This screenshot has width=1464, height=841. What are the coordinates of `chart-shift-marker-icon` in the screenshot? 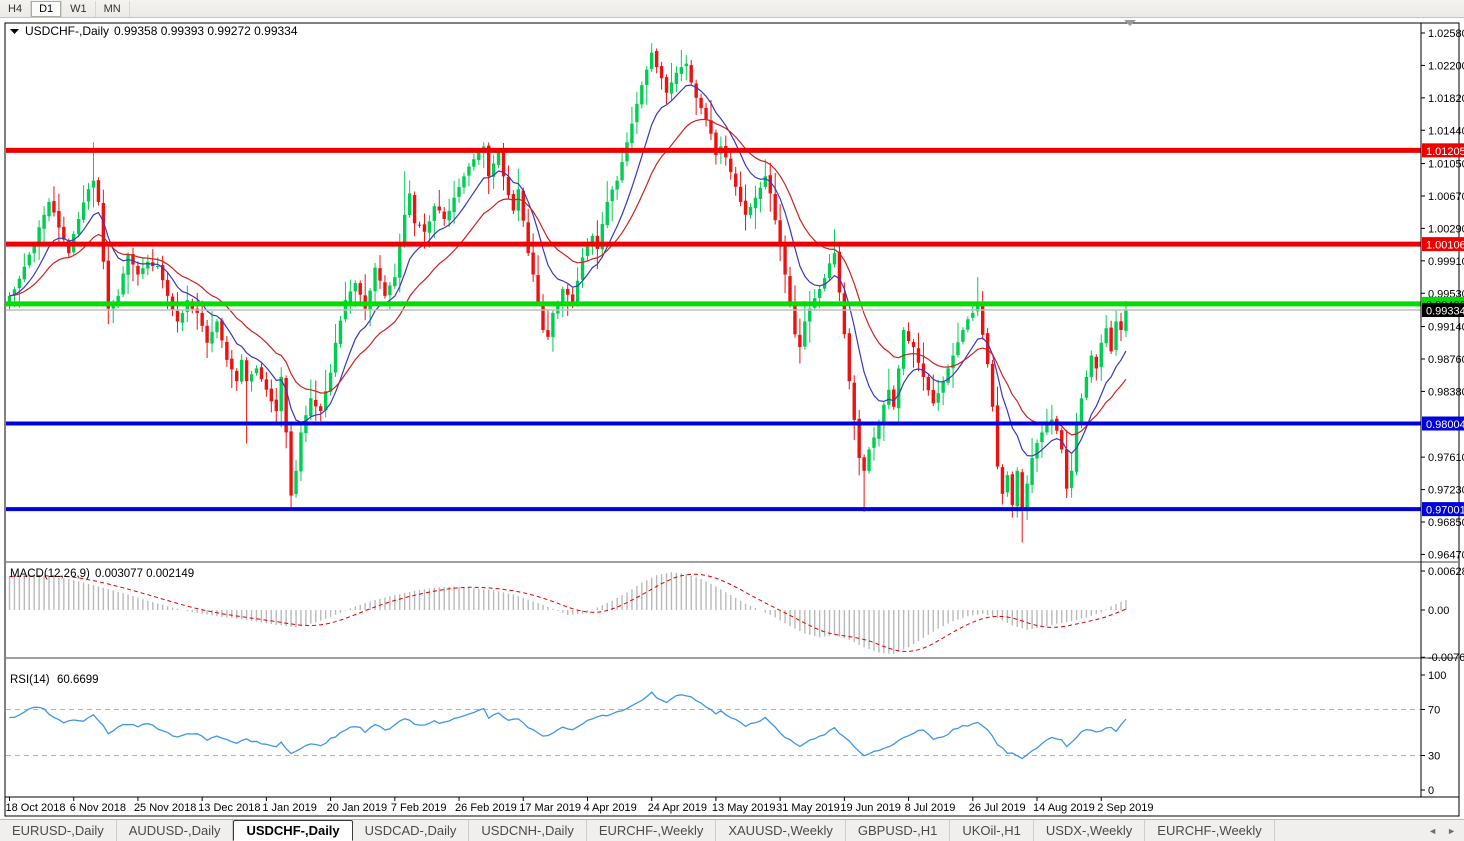 It's located at (1130, 23).